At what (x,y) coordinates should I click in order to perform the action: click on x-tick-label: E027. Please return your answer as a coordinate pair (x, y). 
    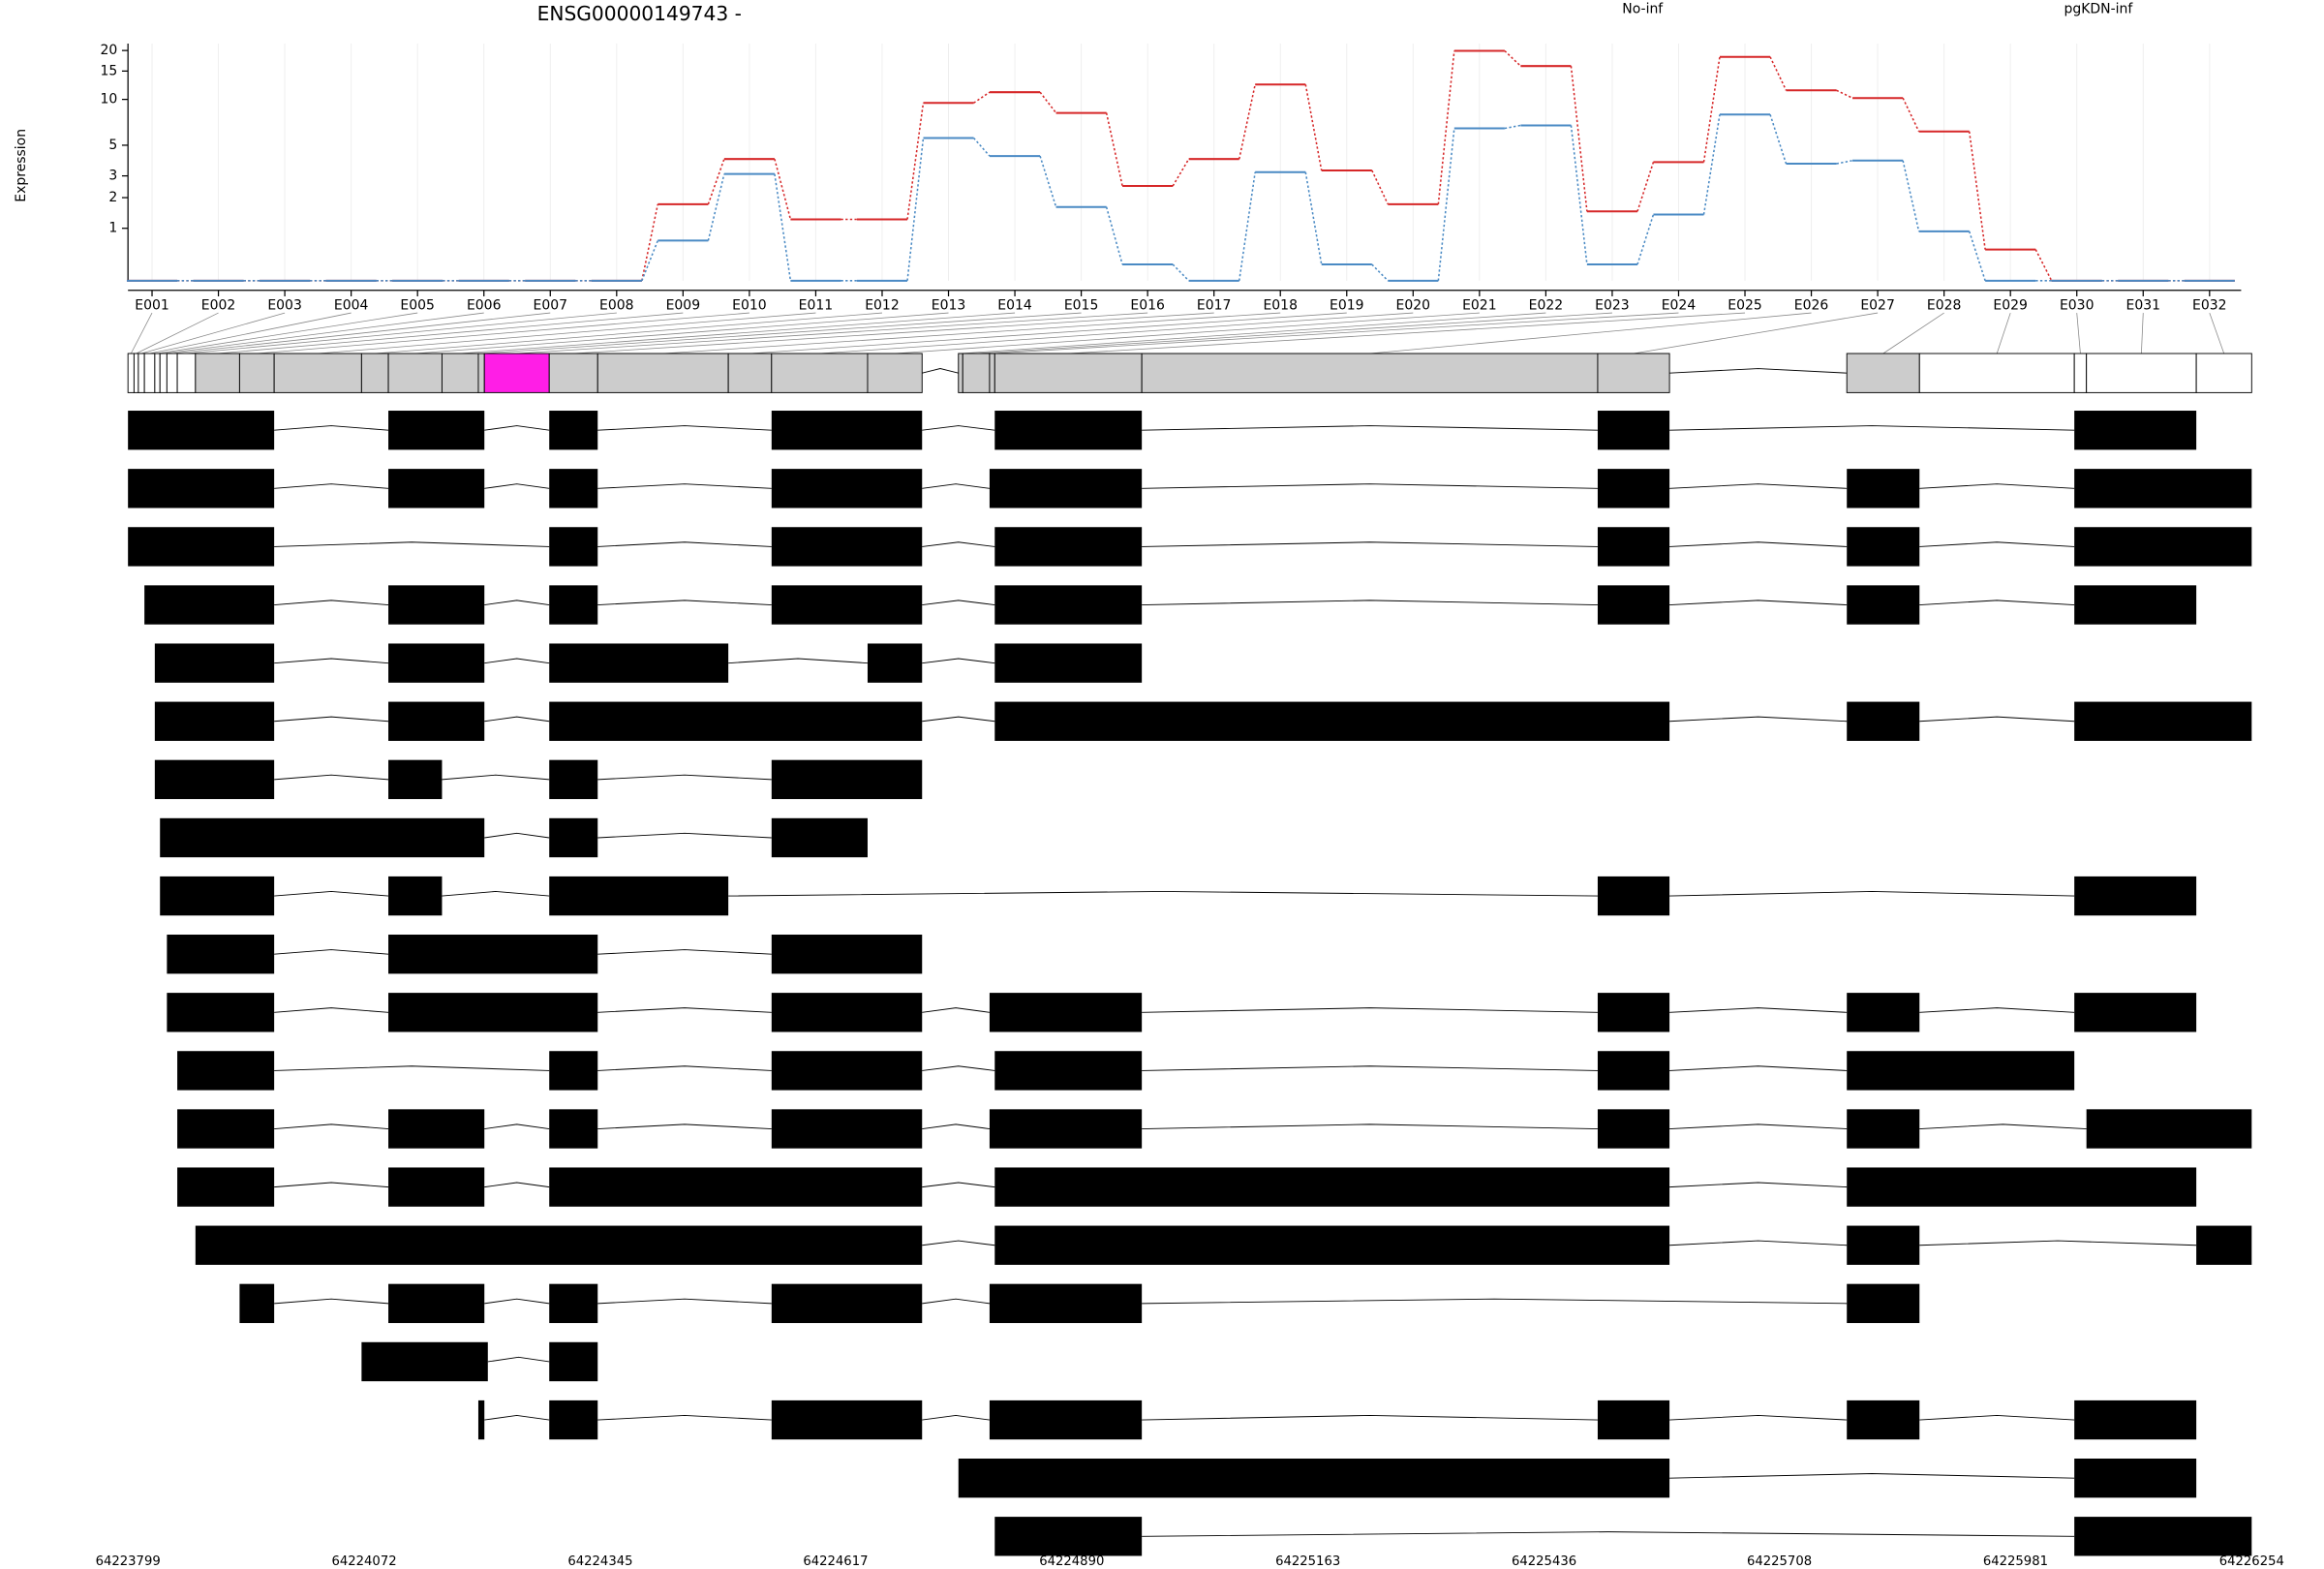
    Looking at the image, I should click on (1877, 305).